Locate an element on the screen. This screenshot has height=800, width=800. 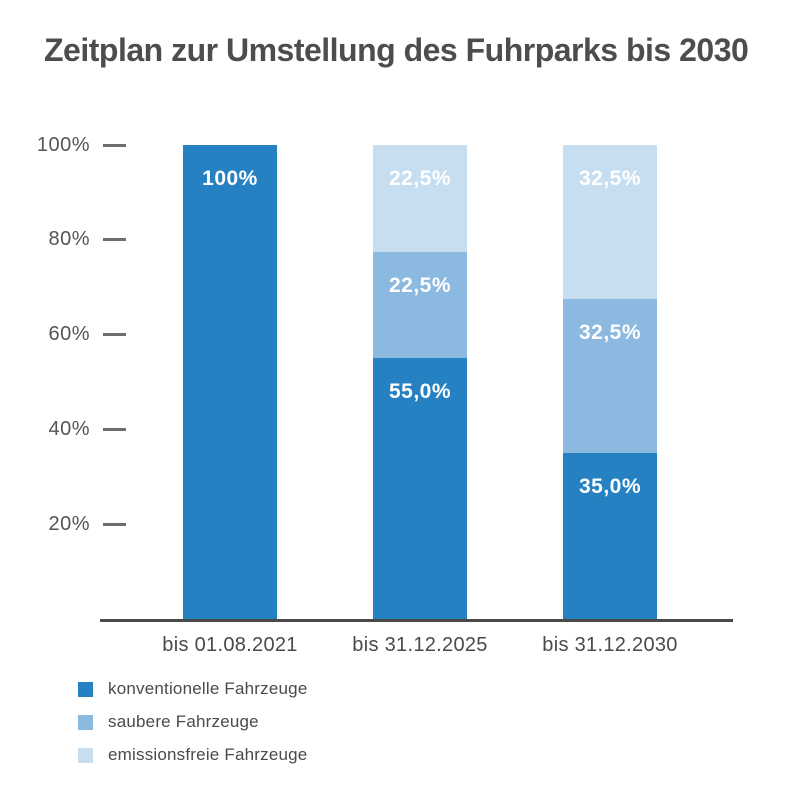
x-axis-line is located at coordinates (416, 620).